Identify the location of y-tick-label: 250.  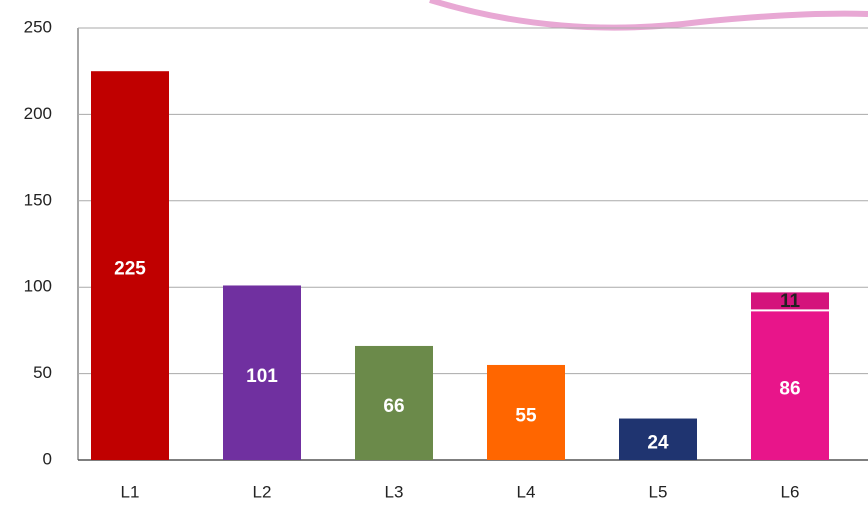
(38, 26).